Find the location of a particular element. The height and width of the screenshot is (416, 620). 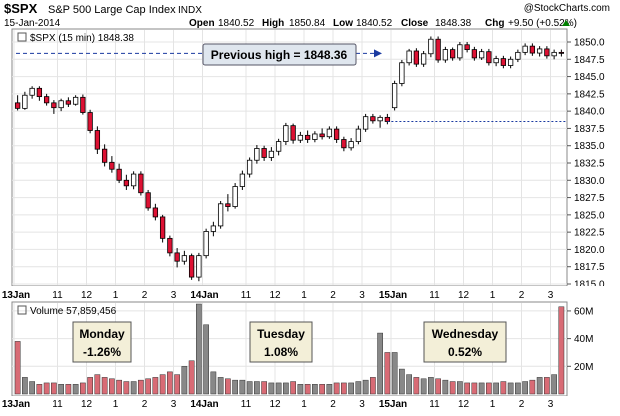

day-box-monday: Monday -1.26% is located at coordinates (102, 342).